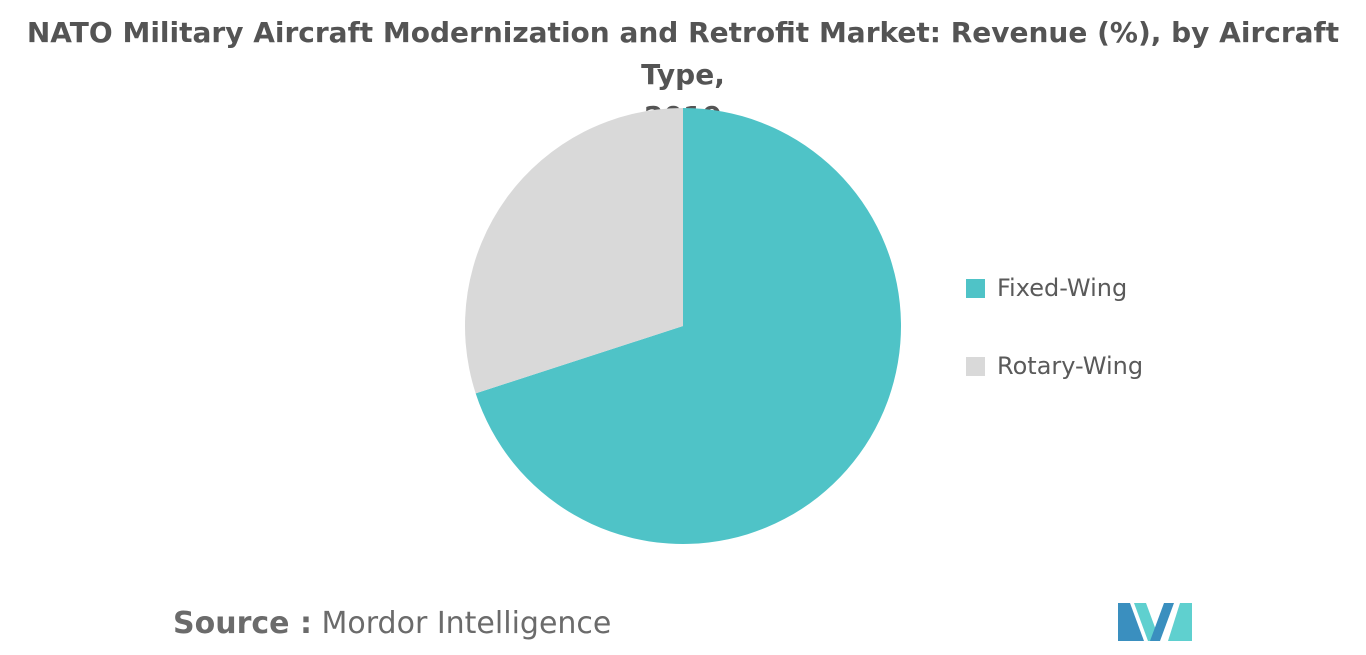 Image resolution: width=1366 pixels, height=655 pixels. Describe the element at coordinates (1162, 622) in the screenshot. I see `logo-shape-mid-right` at that location.